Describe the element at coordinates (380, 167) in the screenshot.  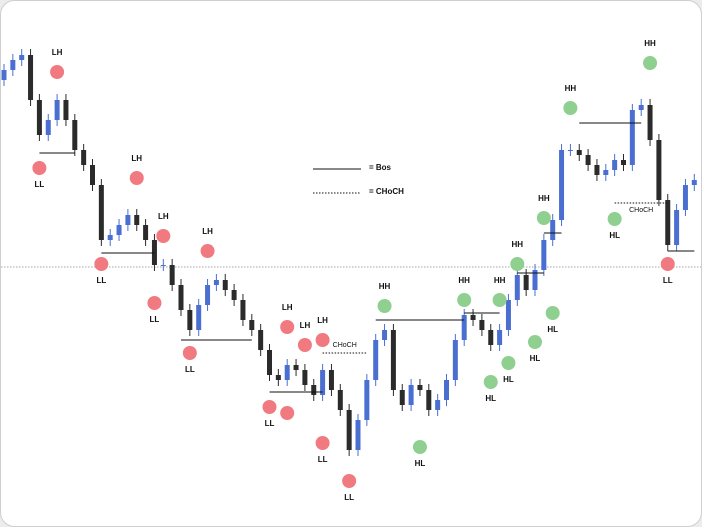
I see `legend-label: = Bos` at that location.